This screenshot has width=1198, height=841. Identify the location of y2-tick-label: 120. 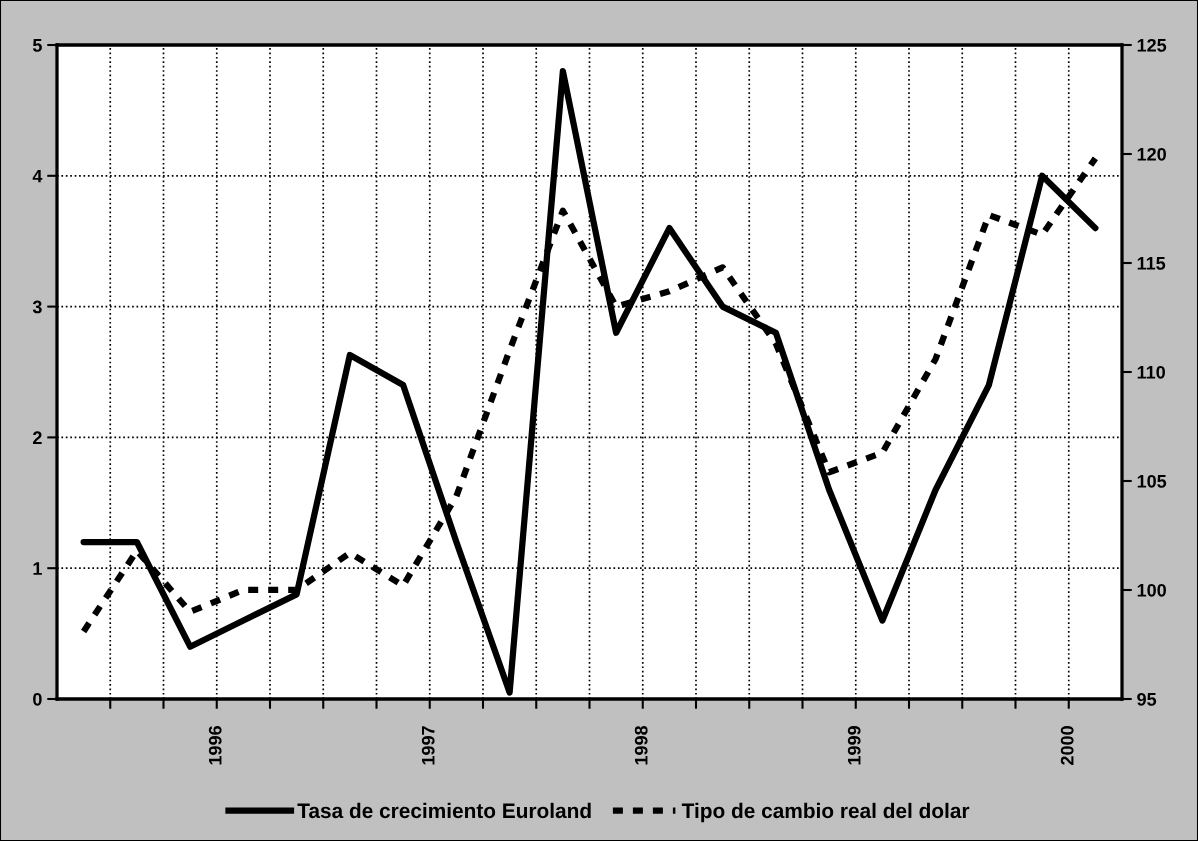
(1151, 154).